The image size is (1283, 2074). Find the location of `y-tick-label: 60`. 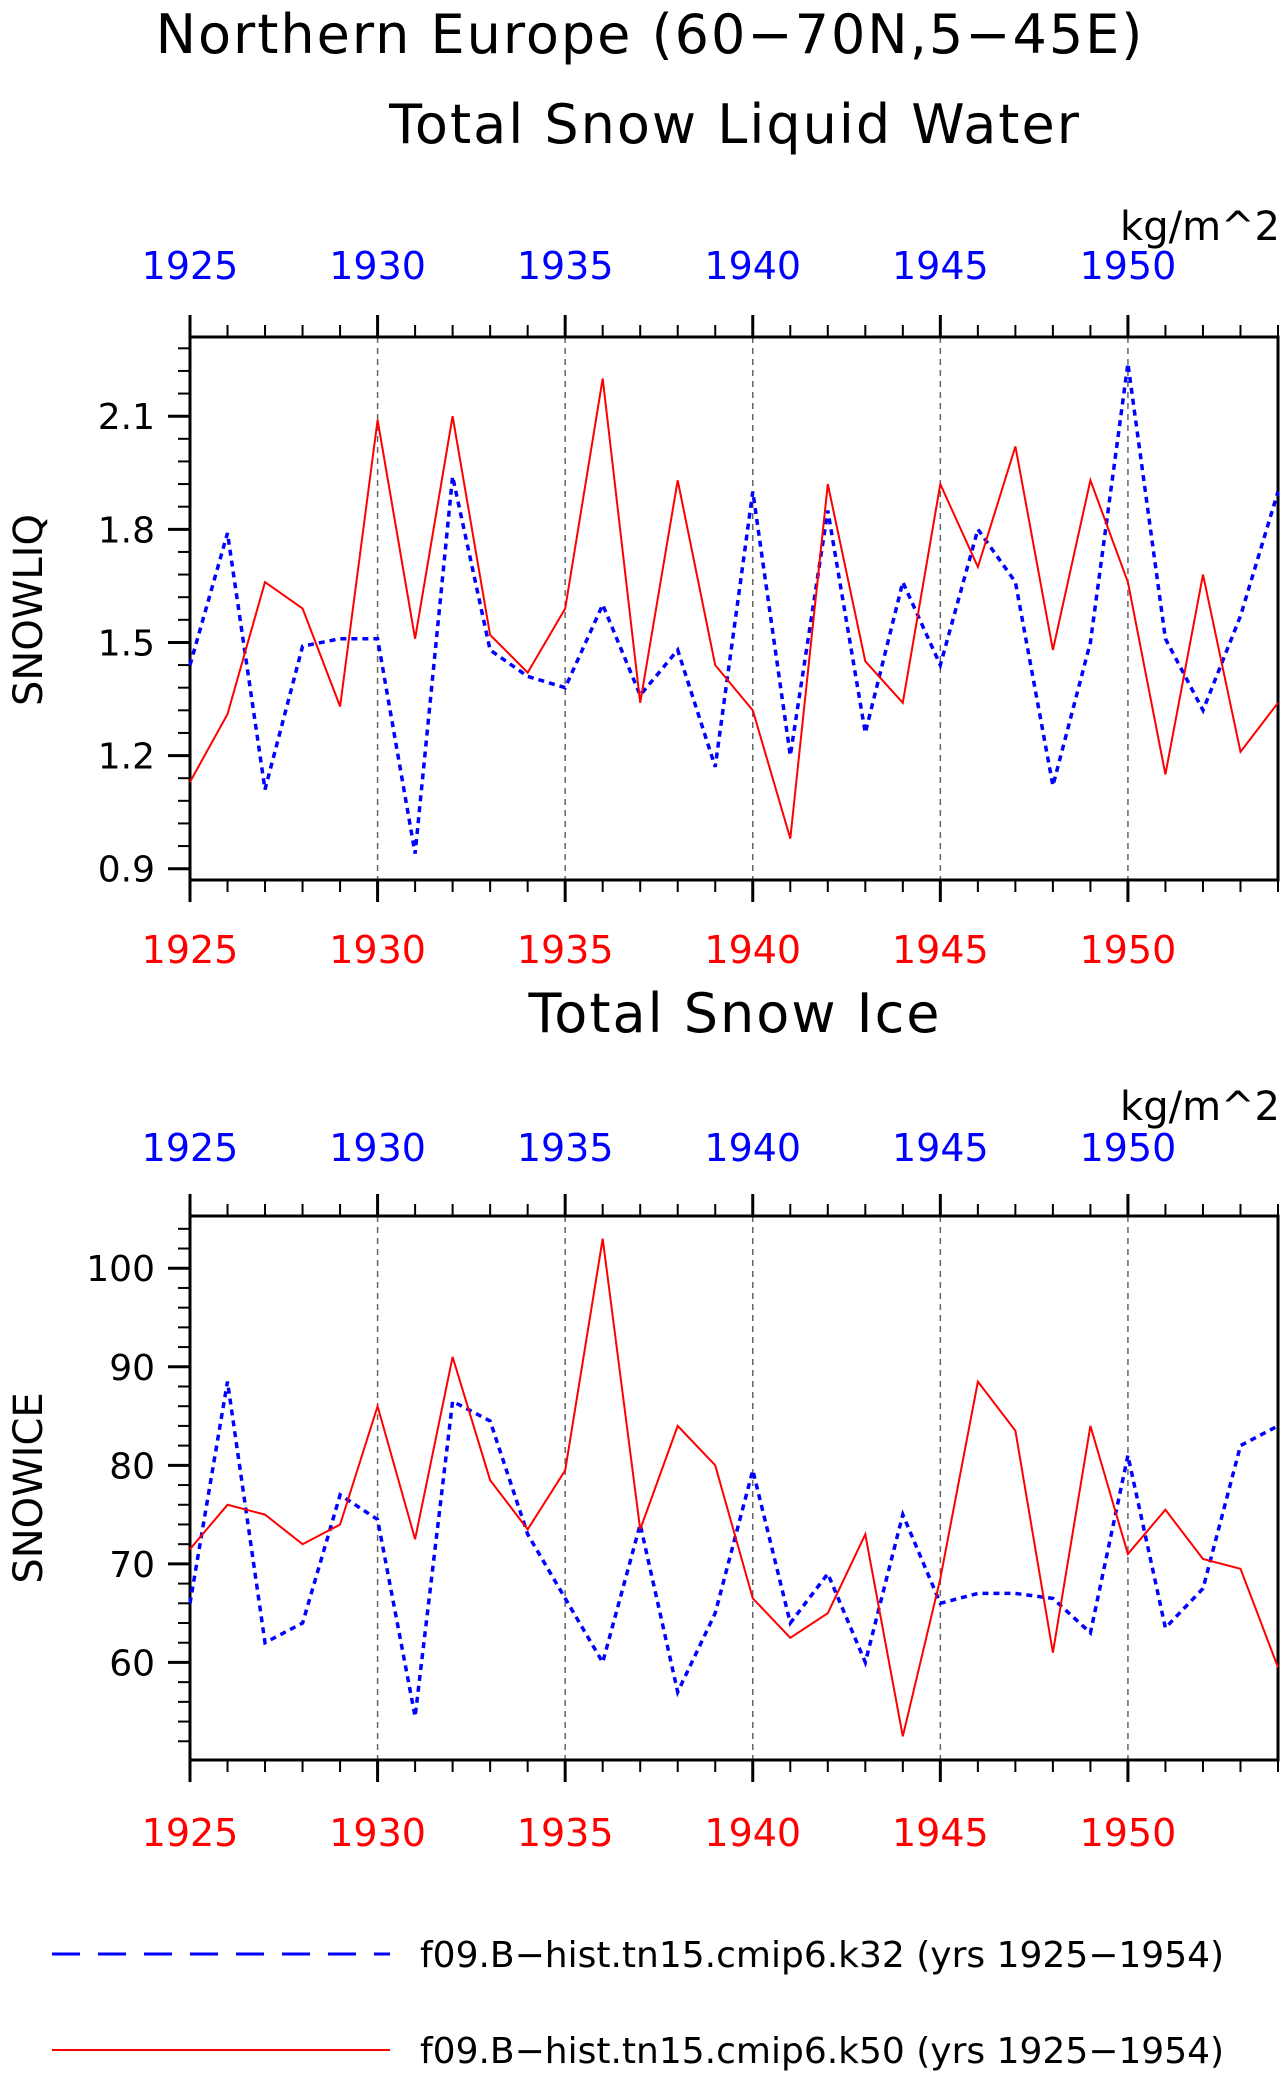

y-tick-label: 60 is located at coordinates (132, 1663).